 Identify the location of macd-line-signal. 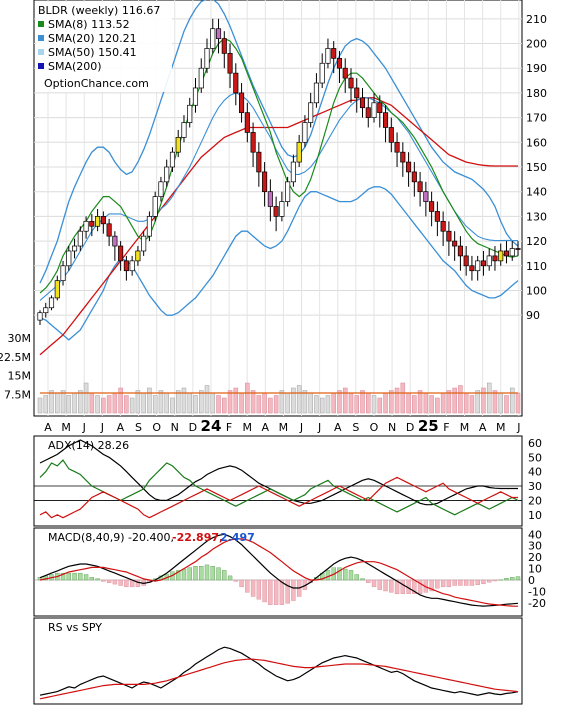
(279, 572).